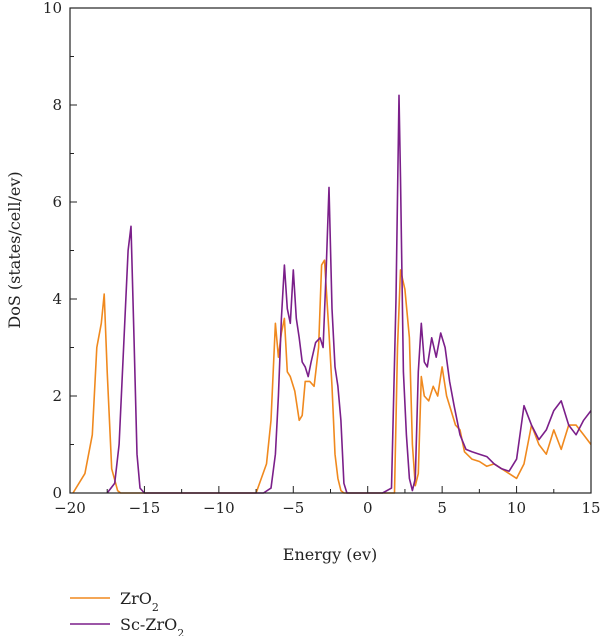  What do you see at coordinates (70, 508) in the screenshot?
I see `x-tick-label: −20` at bounding box center [70, 508].